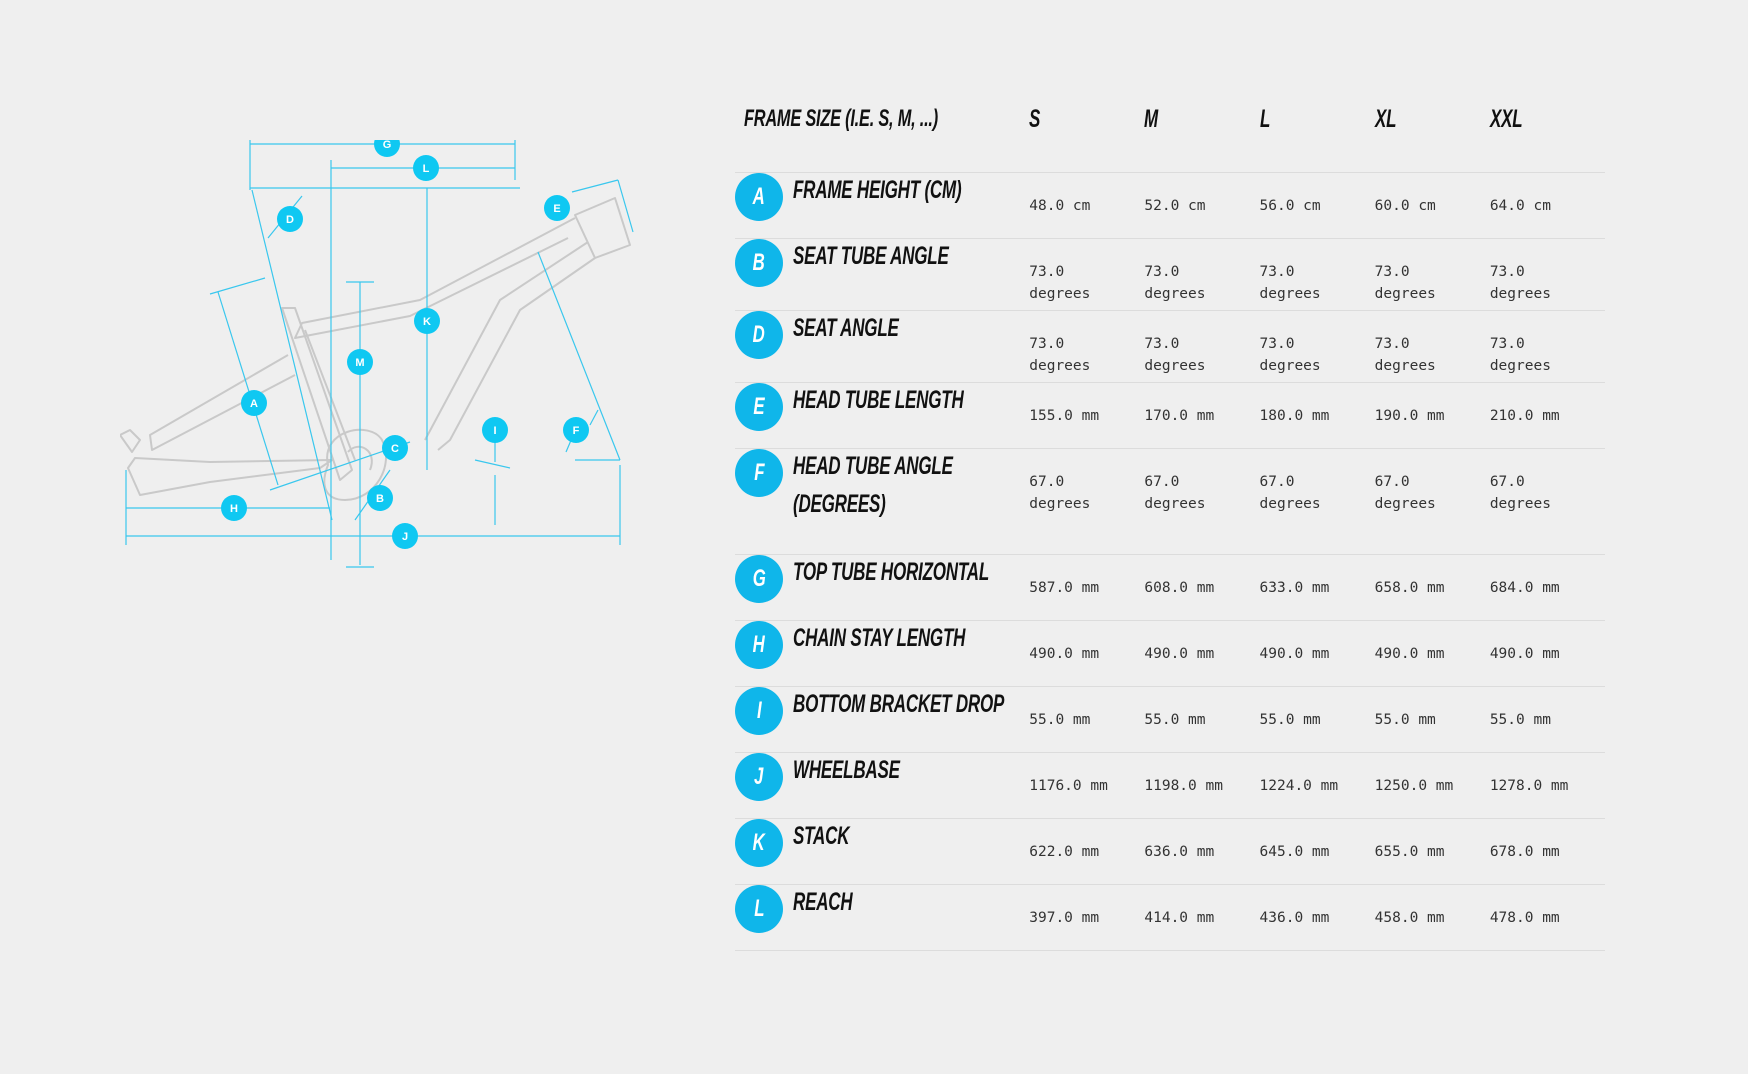 Image resolution: width=1748 pixels, height=1074 pixels. I want to click on measurement-badge: K, so click(759, 843).